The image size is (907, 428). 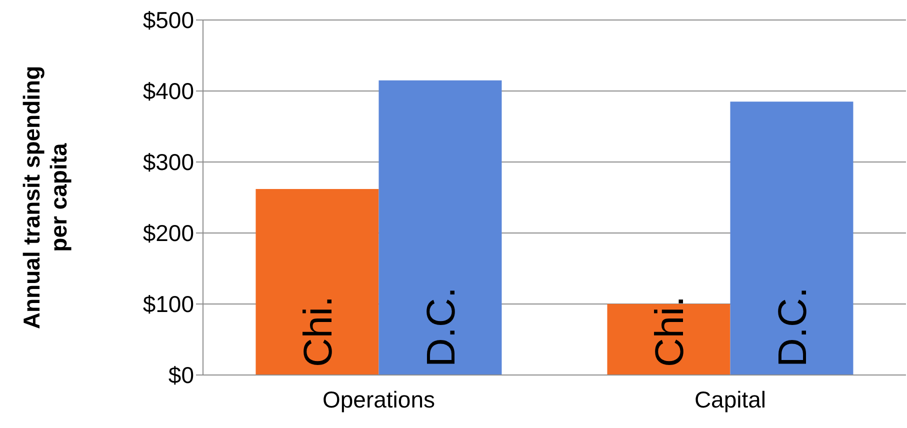 I want to click on text: Chi., so click(x=670, y=331).